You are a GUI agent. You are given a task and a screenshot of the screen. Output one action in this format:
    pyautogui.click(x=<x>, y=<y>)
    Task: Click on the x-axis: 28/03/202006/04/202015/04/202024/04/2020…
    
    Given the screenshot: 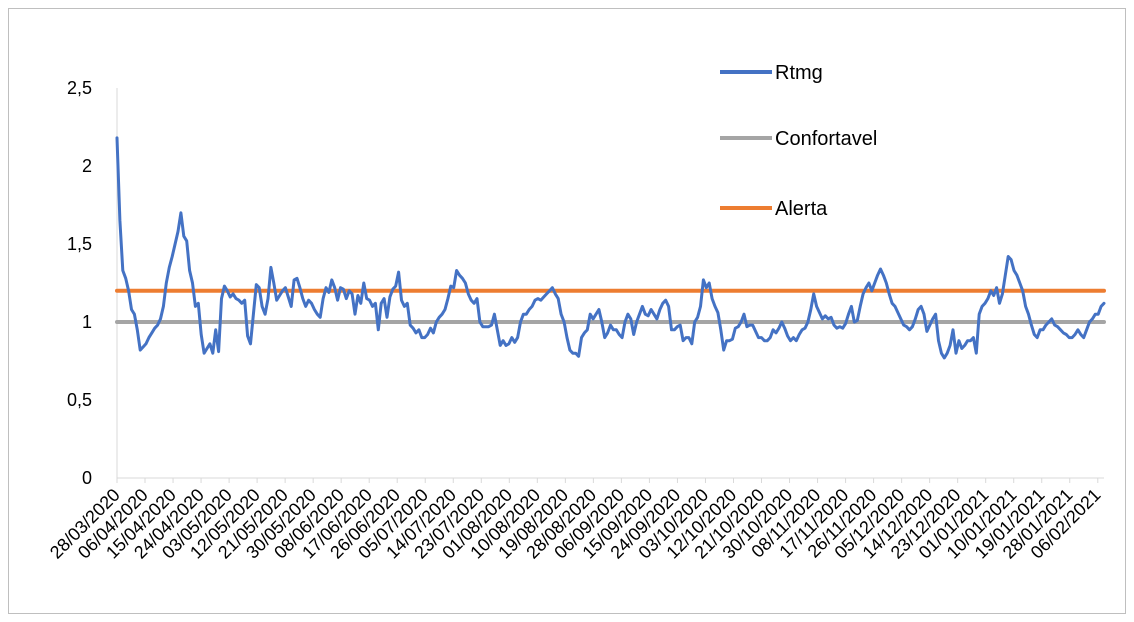 What is the action you would take?
    pyautogui.click(x=575, y=520)
    